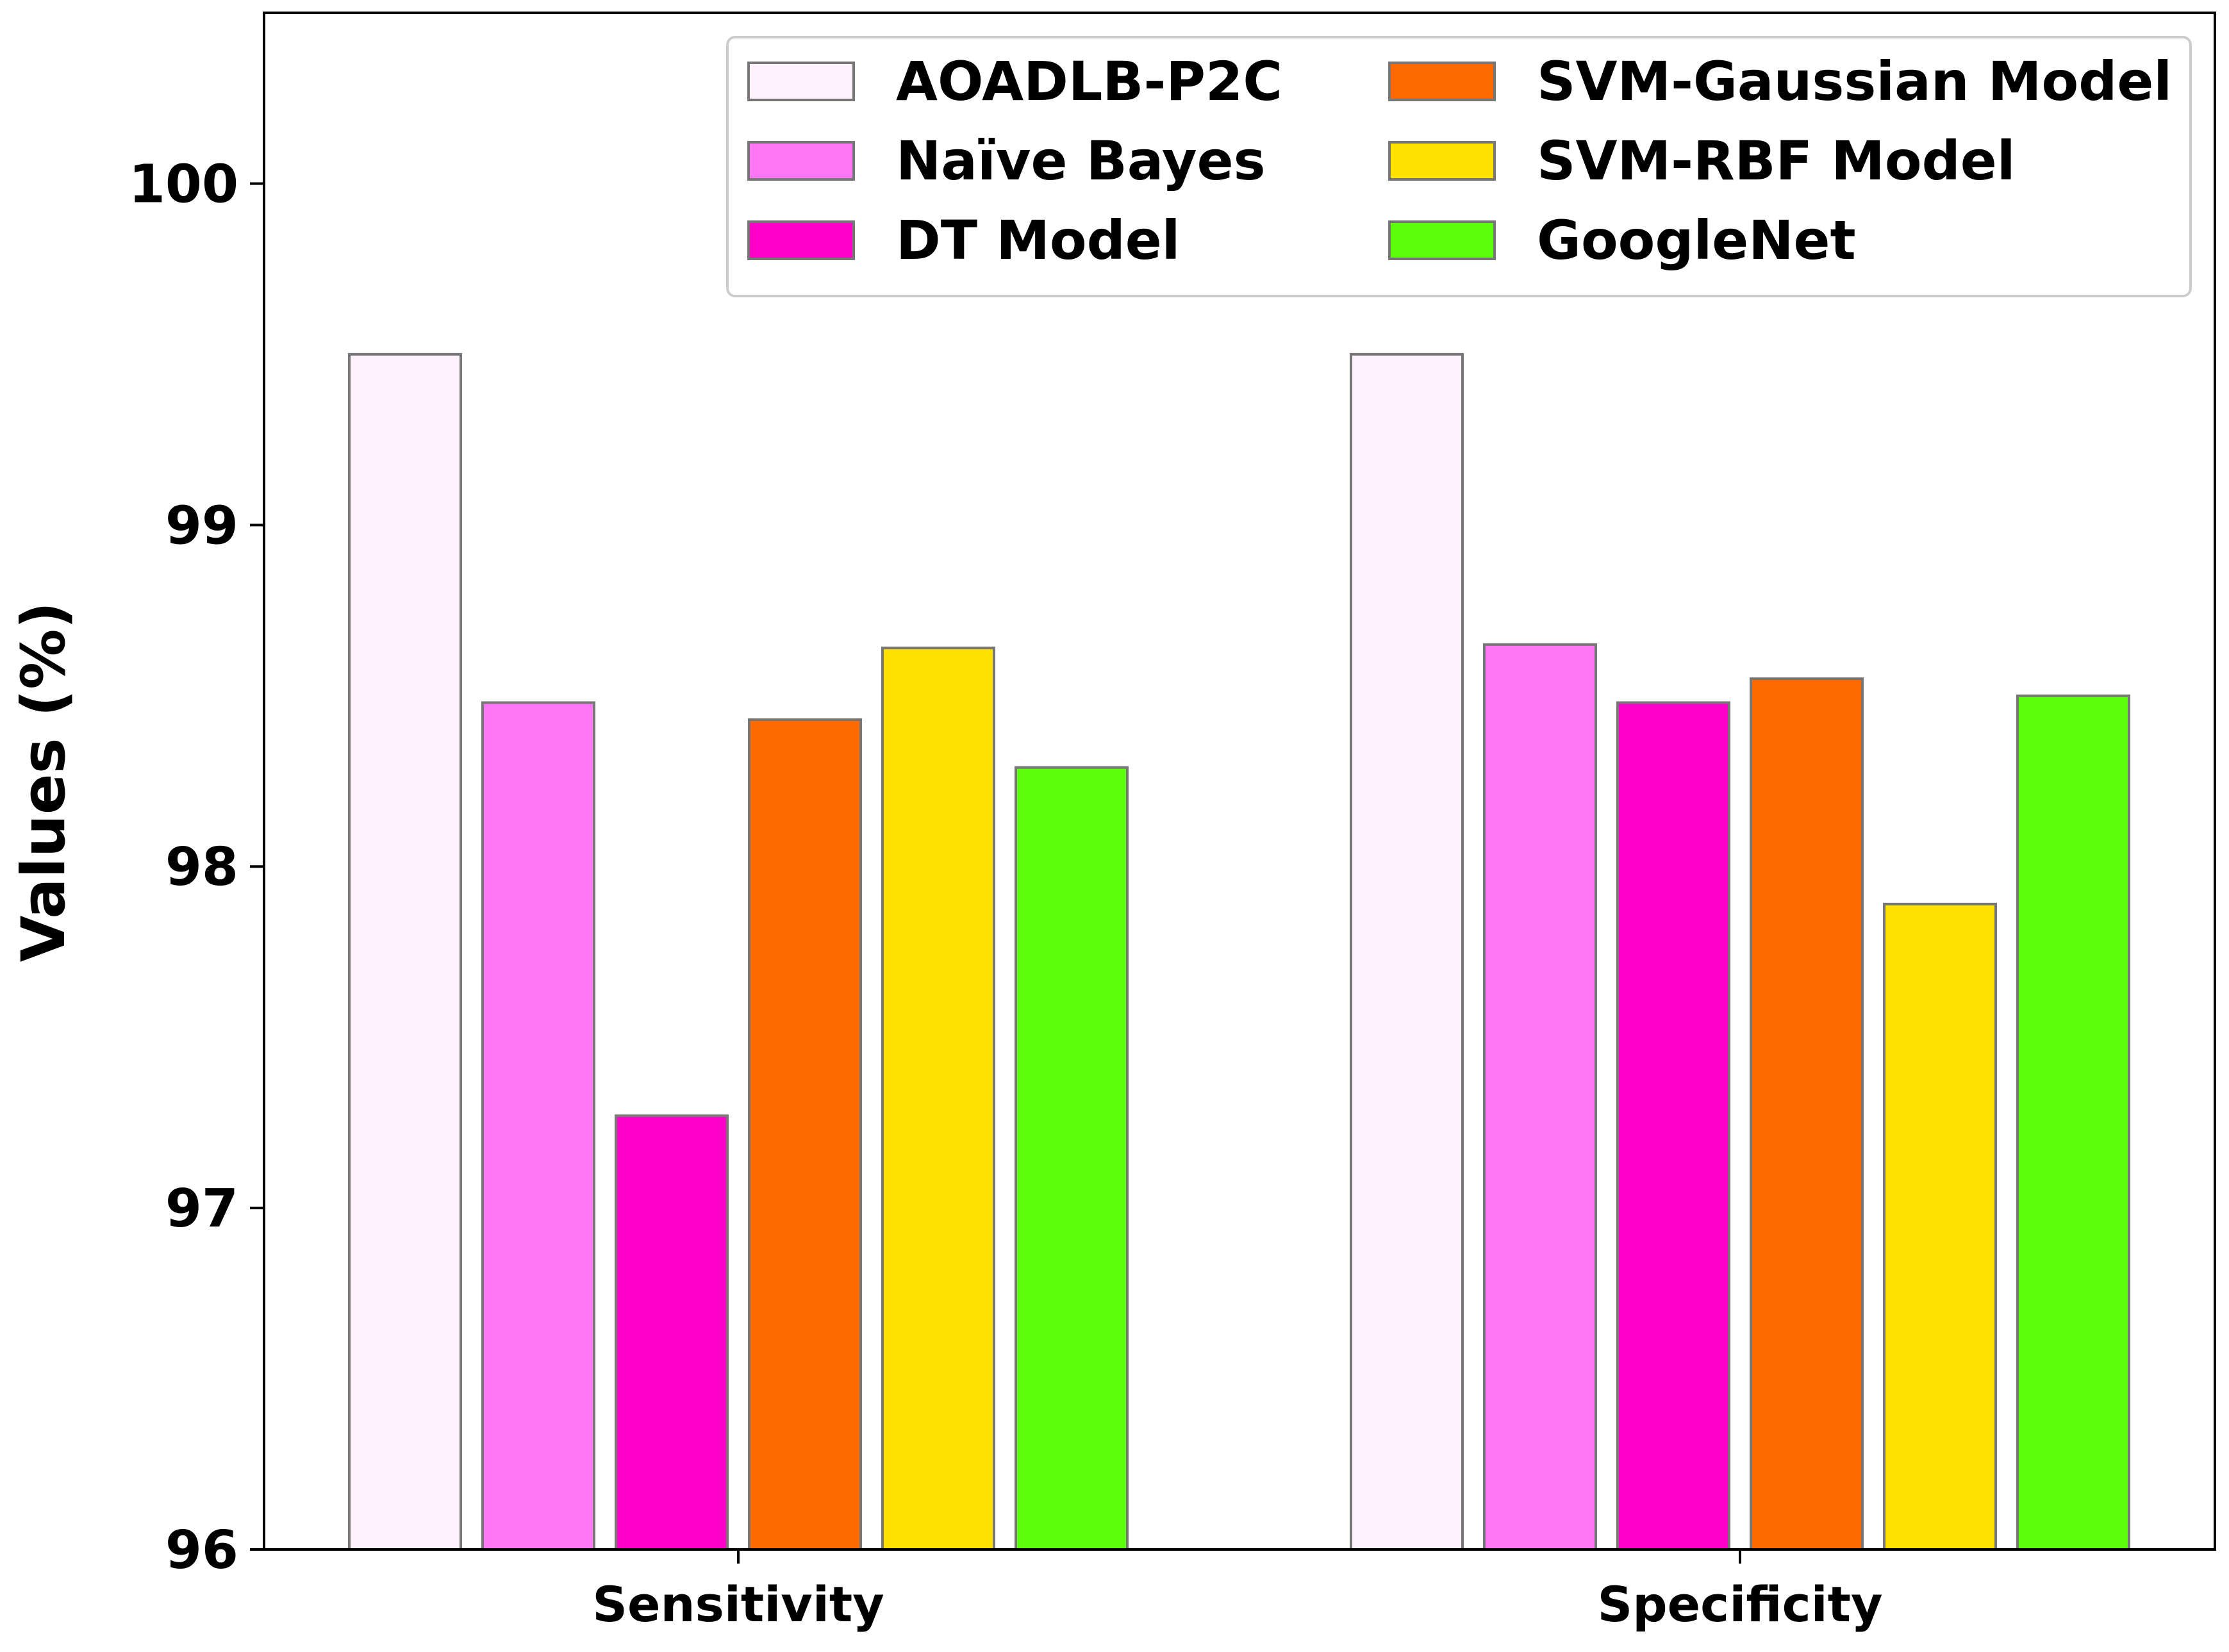 The width and height of the screenshot is (2229, 1652). Describe the element at coordinates (738, 1605) in the screenshot. I see `x-tick-label-sensitivity: Sensitivity` at that location.